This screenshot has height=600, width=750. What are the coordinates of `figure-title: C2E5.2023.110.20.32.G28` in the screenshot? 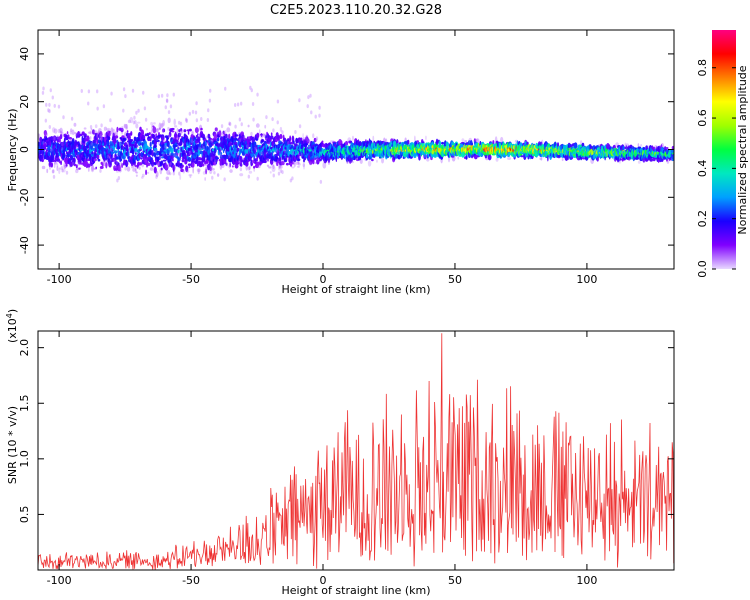 It's located at (356, 10).